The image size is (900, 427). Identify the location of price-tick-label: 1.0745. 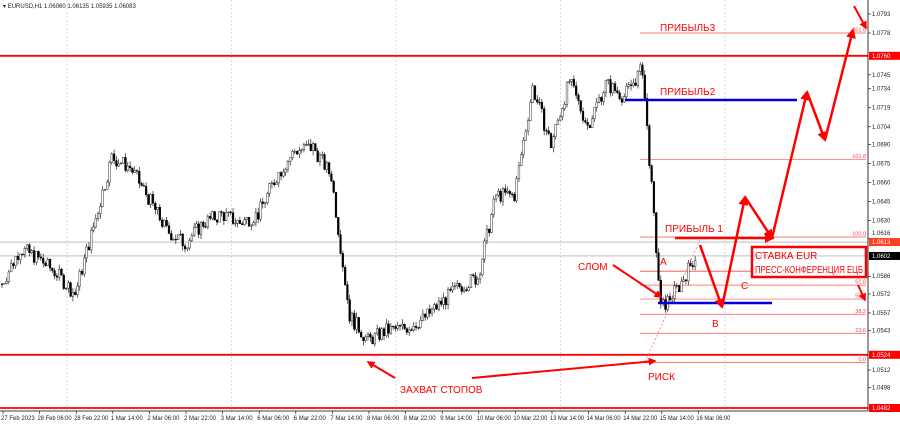
(881, 76).